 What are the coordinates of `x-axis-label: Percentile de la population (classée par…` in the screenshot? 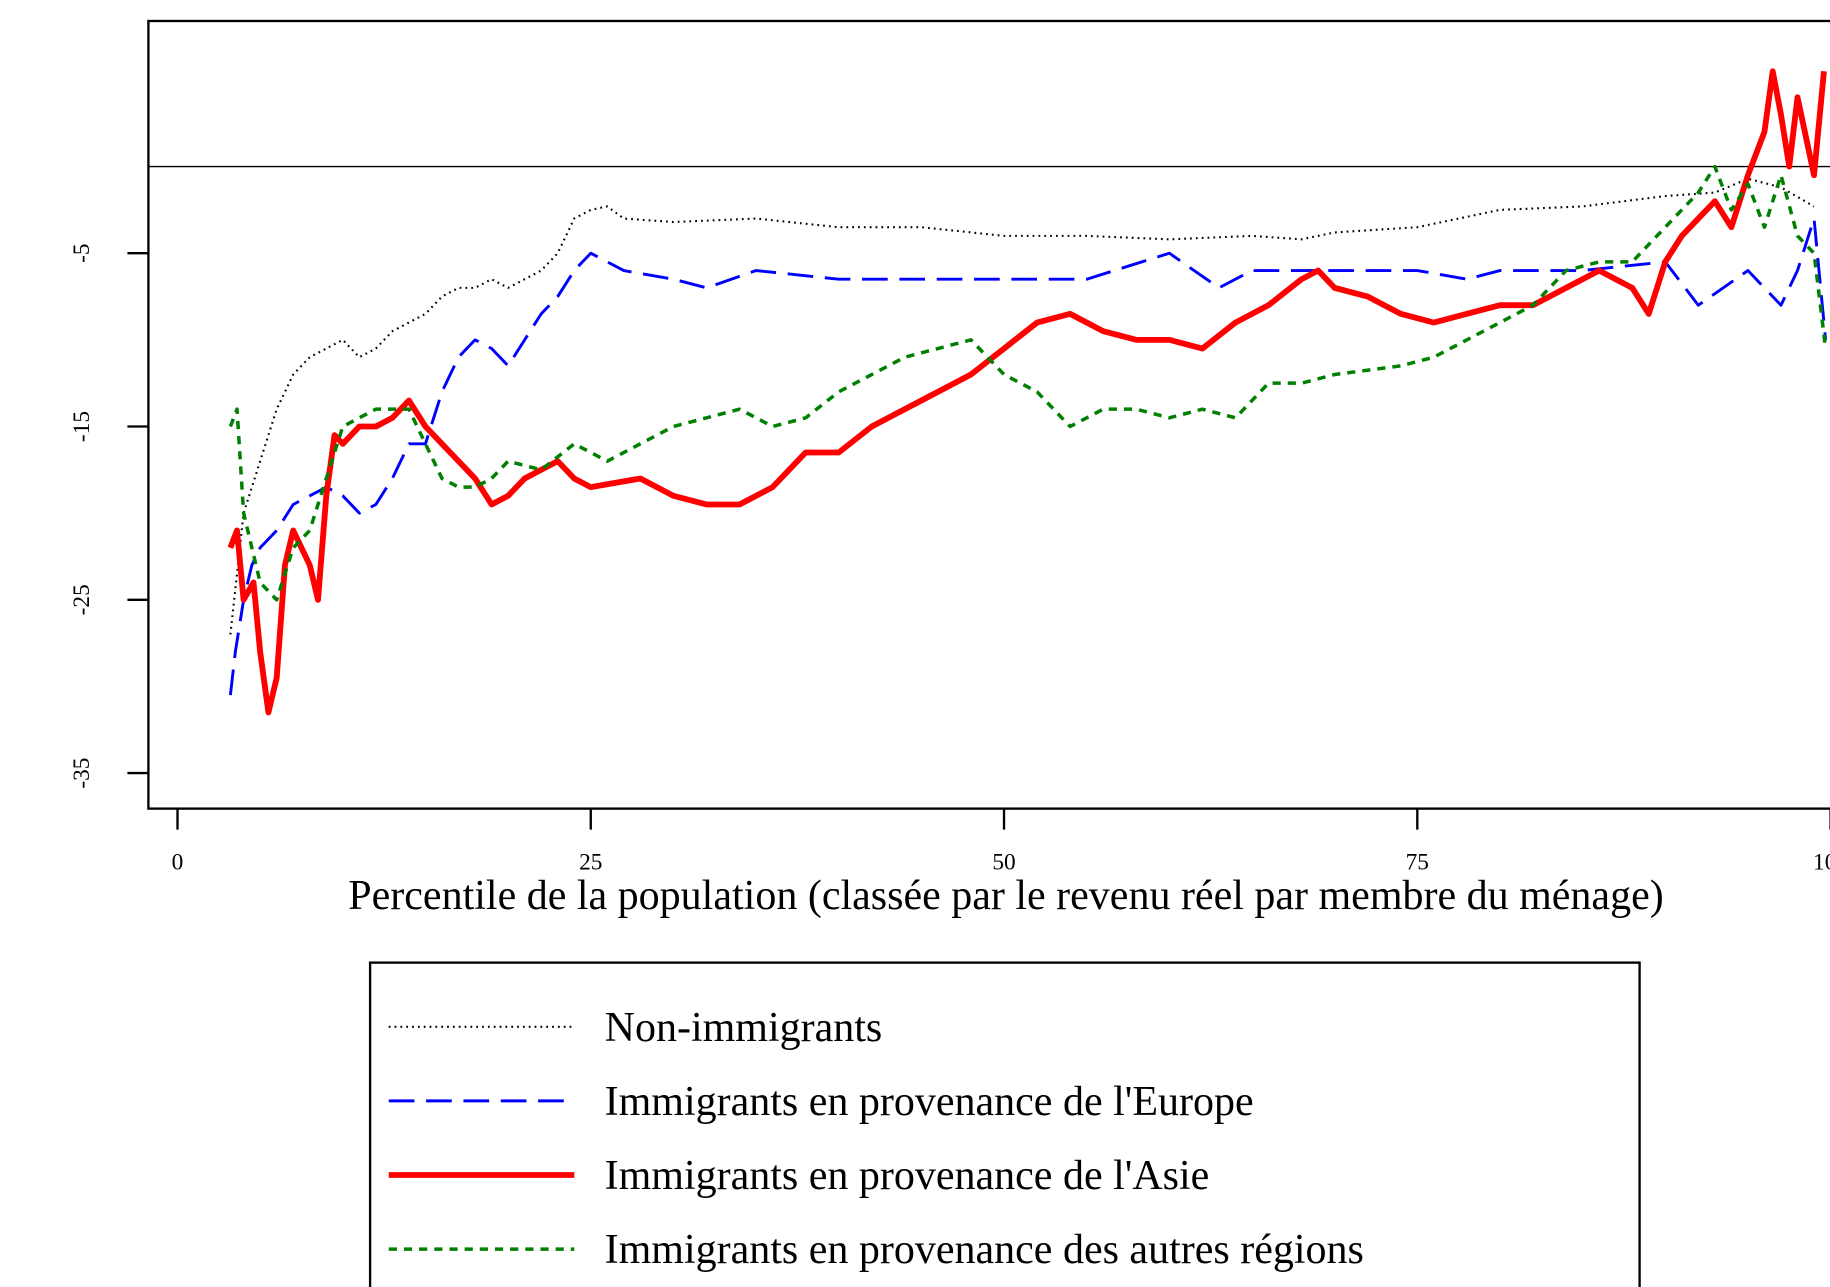 It's located at (1005, 896).